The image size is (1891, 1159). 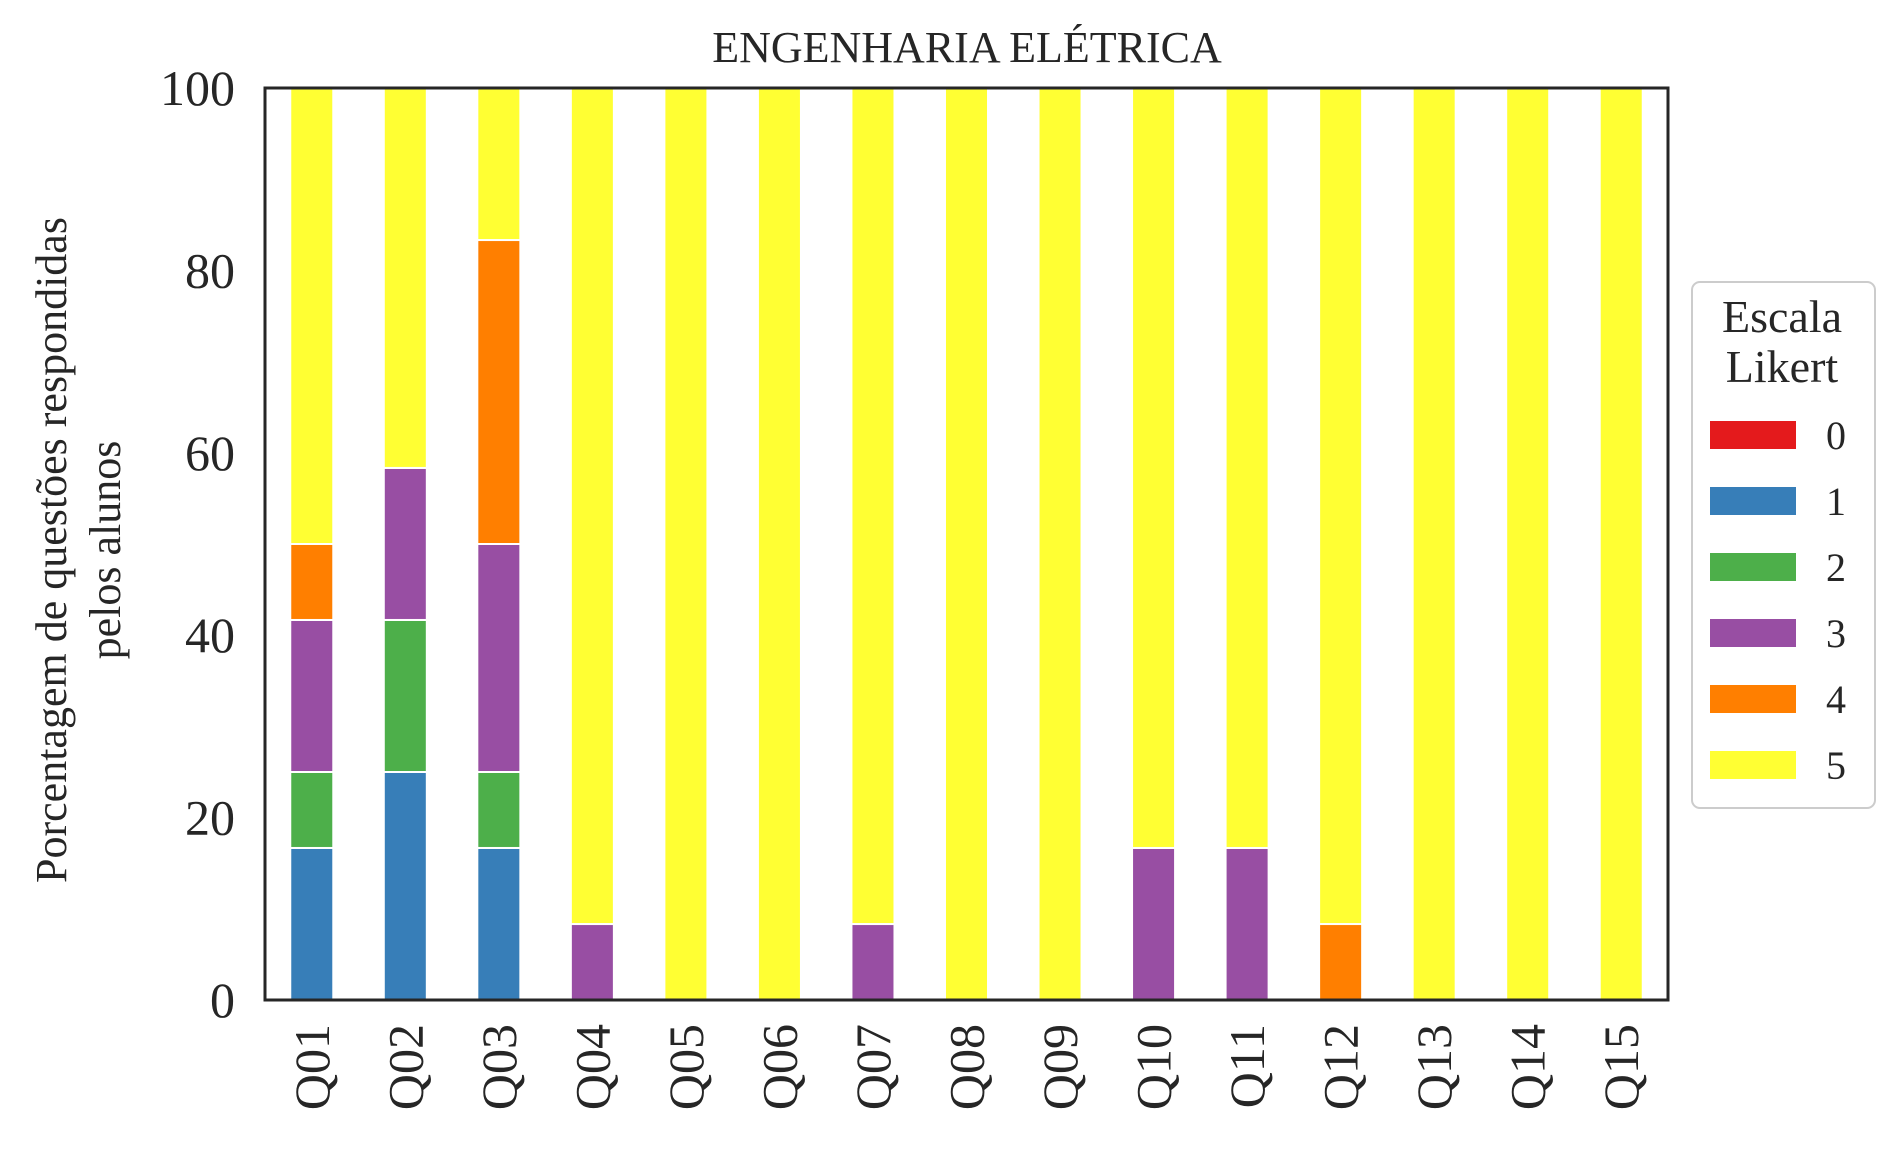 What do you see at coordinates (1341, 1067) in the screenshot?
I see `x-tick-label-q12: Q12` at bounding box center [1341, 1067].